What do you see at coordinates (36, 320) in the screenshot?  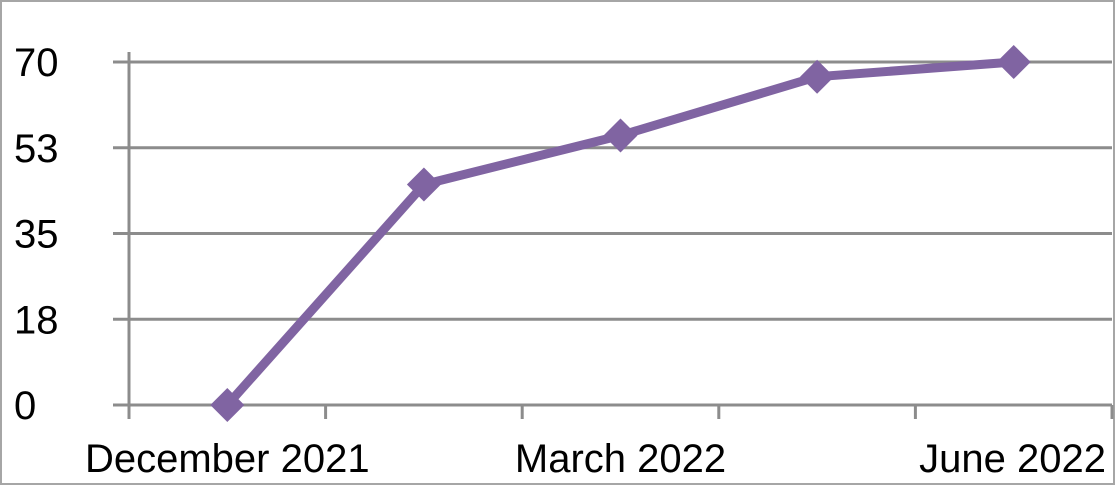 I see `y-tick-label-1: 18` at bounding box center [36, 320].